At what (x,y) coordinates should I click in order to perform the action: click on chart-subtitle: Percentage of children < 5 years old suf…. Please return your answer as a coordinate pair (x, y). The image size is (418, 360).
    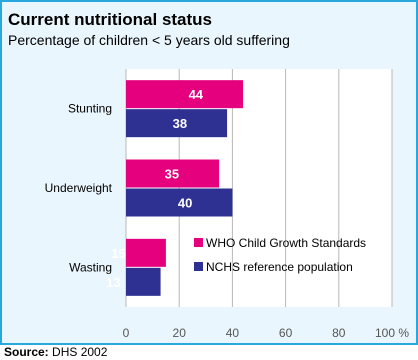
    Looking at the image, I should click on (149, 40).